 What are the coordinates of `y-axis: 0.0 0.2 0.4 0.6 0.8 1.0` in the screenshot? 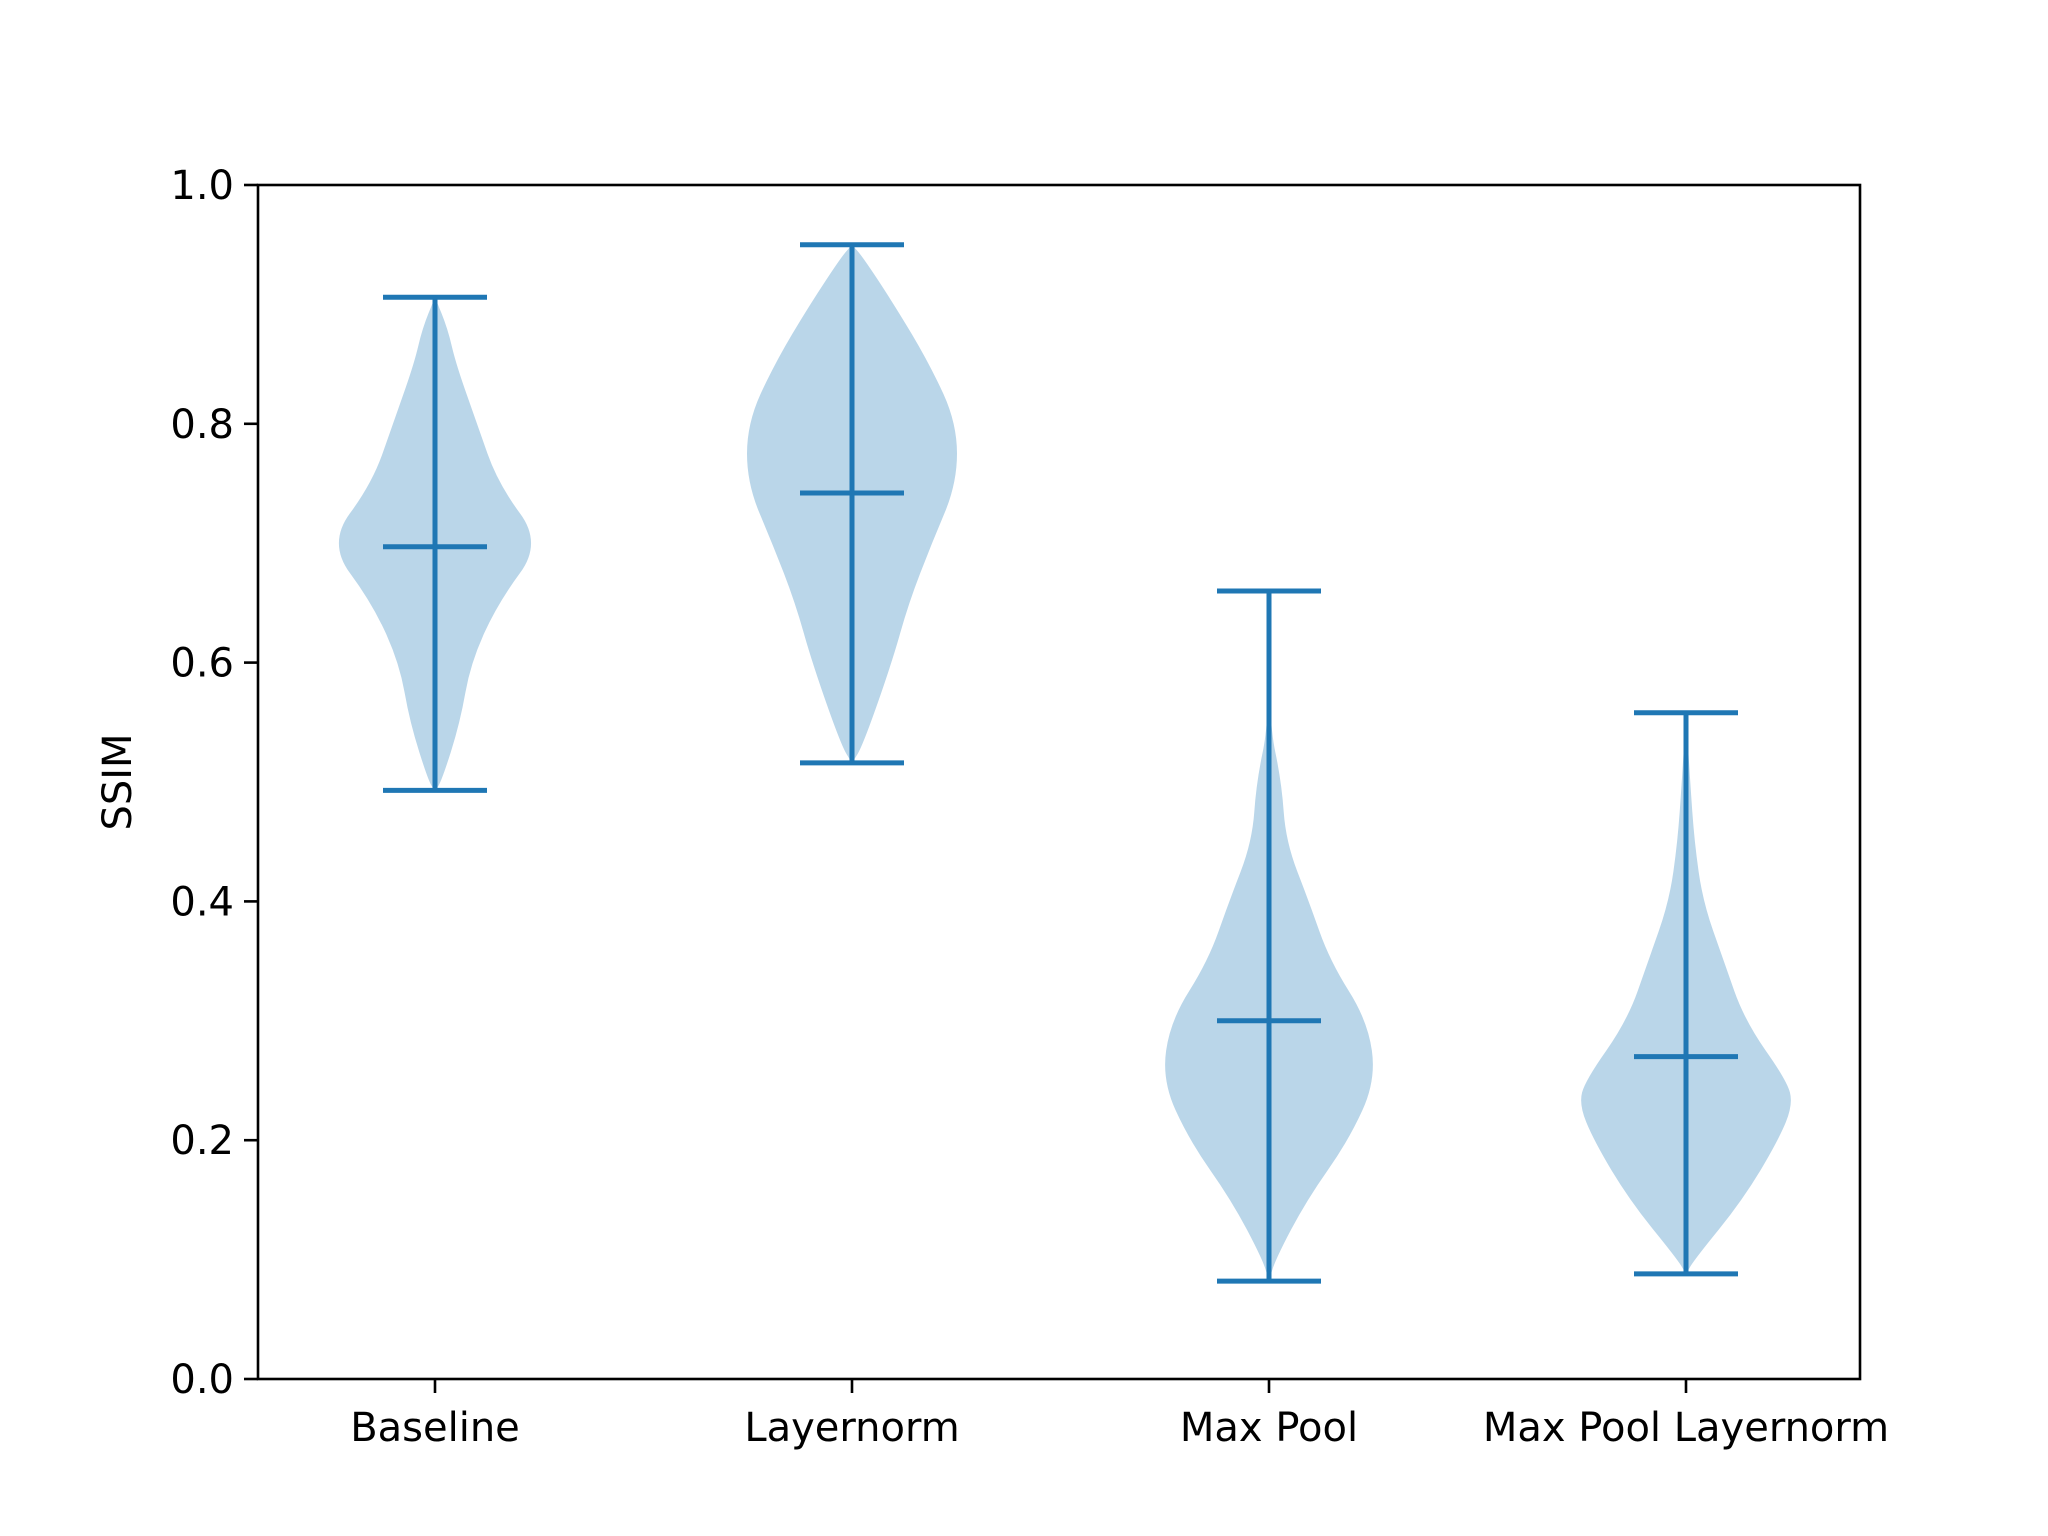 It's located at (214, 783).